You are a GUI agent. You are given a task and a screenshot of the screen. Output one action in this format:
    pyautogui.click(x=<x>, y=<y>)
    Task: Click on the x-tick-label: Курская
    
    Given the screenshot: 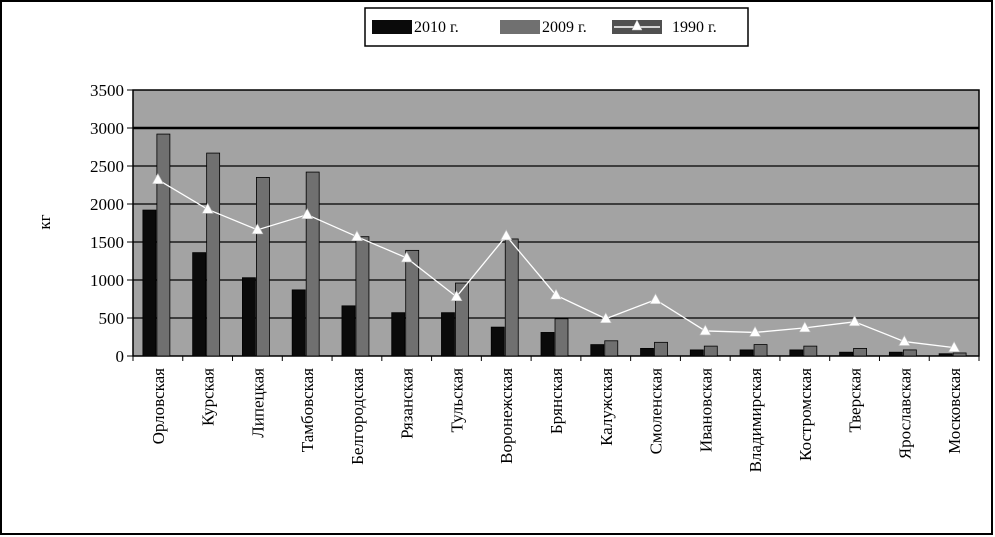 What is the action you would take?
    pyautogui.click(x=208, y=397)
    